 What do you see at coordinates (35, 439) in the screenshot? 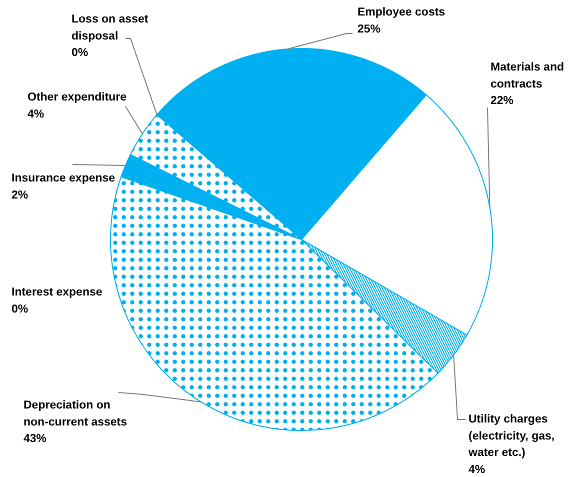
I see `data-label: 43%` at bounding box center [35, 439].